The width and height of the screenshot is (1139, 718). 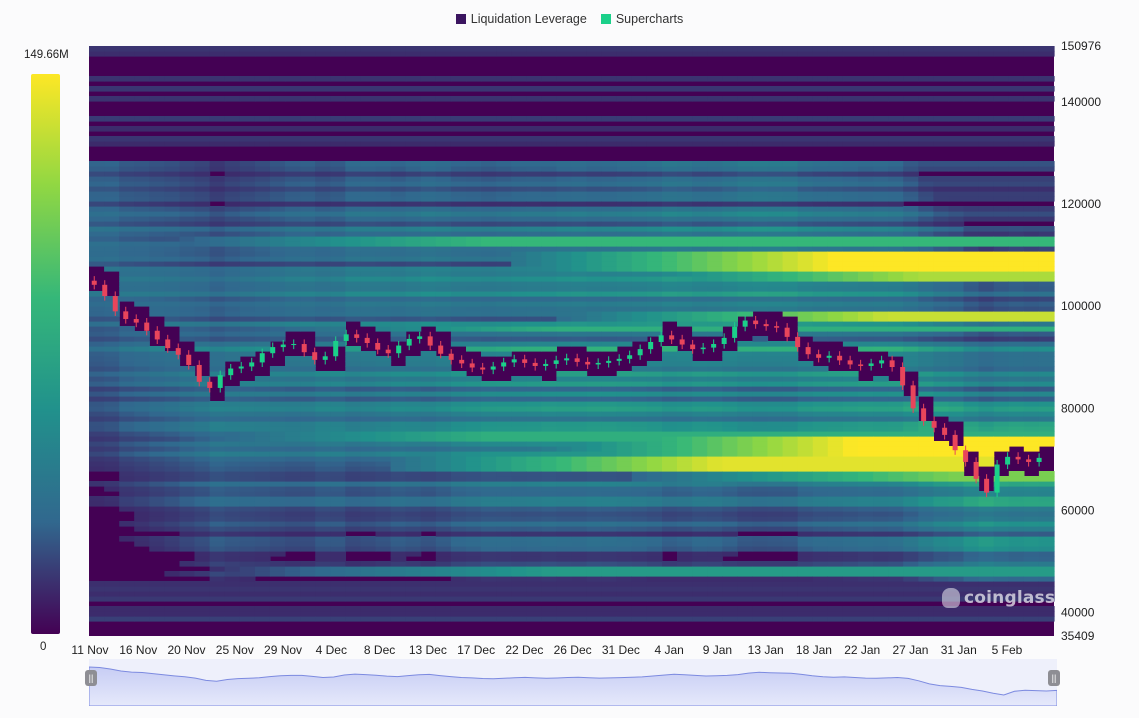 I want to click on legend-item: Supercharts, so click(x=641, y=19).